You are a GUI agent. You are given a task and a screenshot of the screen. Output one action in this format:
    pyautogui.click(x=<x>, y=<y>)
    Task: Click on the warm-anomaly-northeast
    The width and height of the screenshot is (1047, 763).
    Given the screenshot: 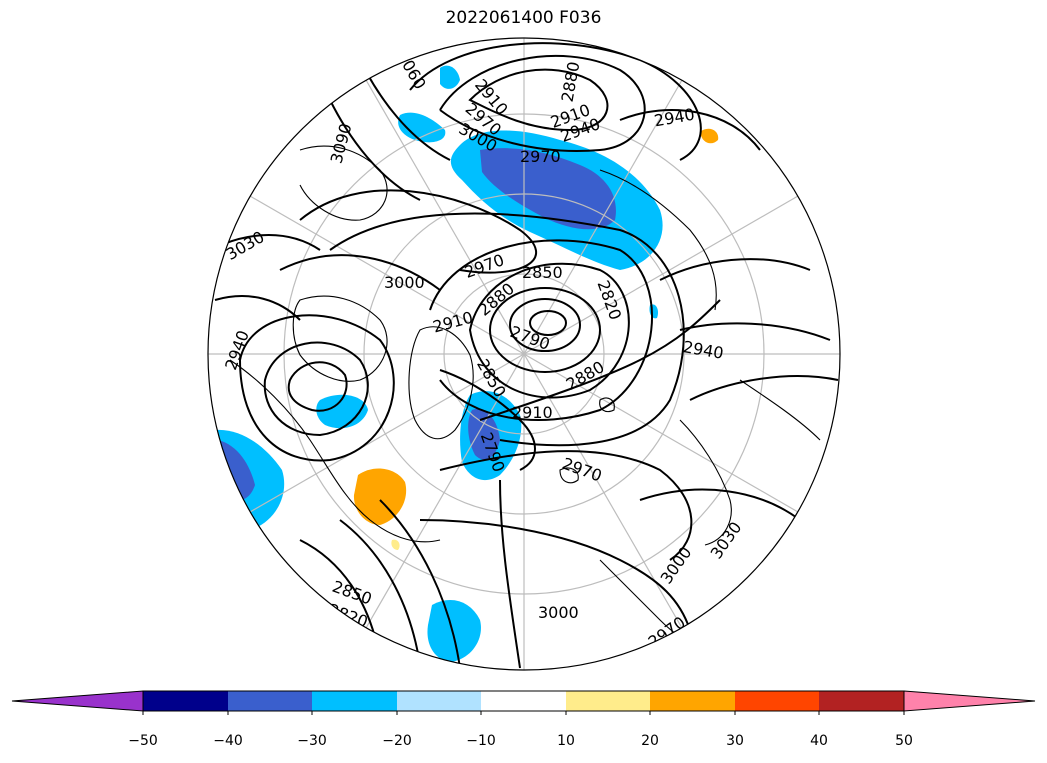 What is the action you would take?
    pyautogui.click(x=709, y=136)
    